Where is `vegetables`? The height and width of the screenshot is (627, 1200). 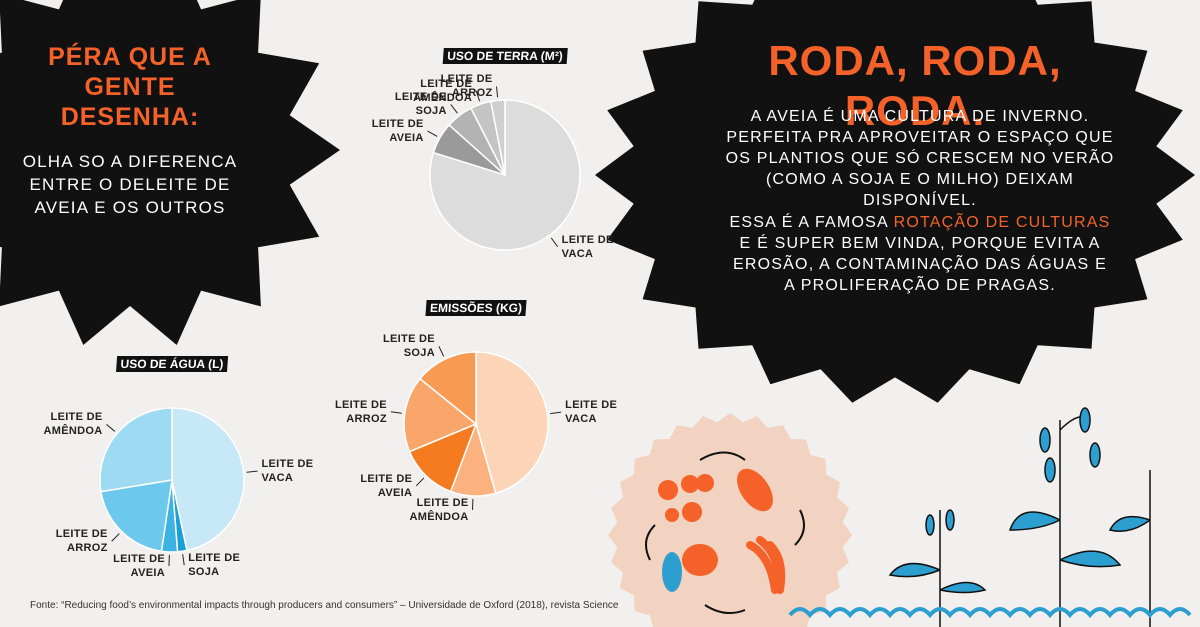
vegetables is located at coordinates (725, 533).